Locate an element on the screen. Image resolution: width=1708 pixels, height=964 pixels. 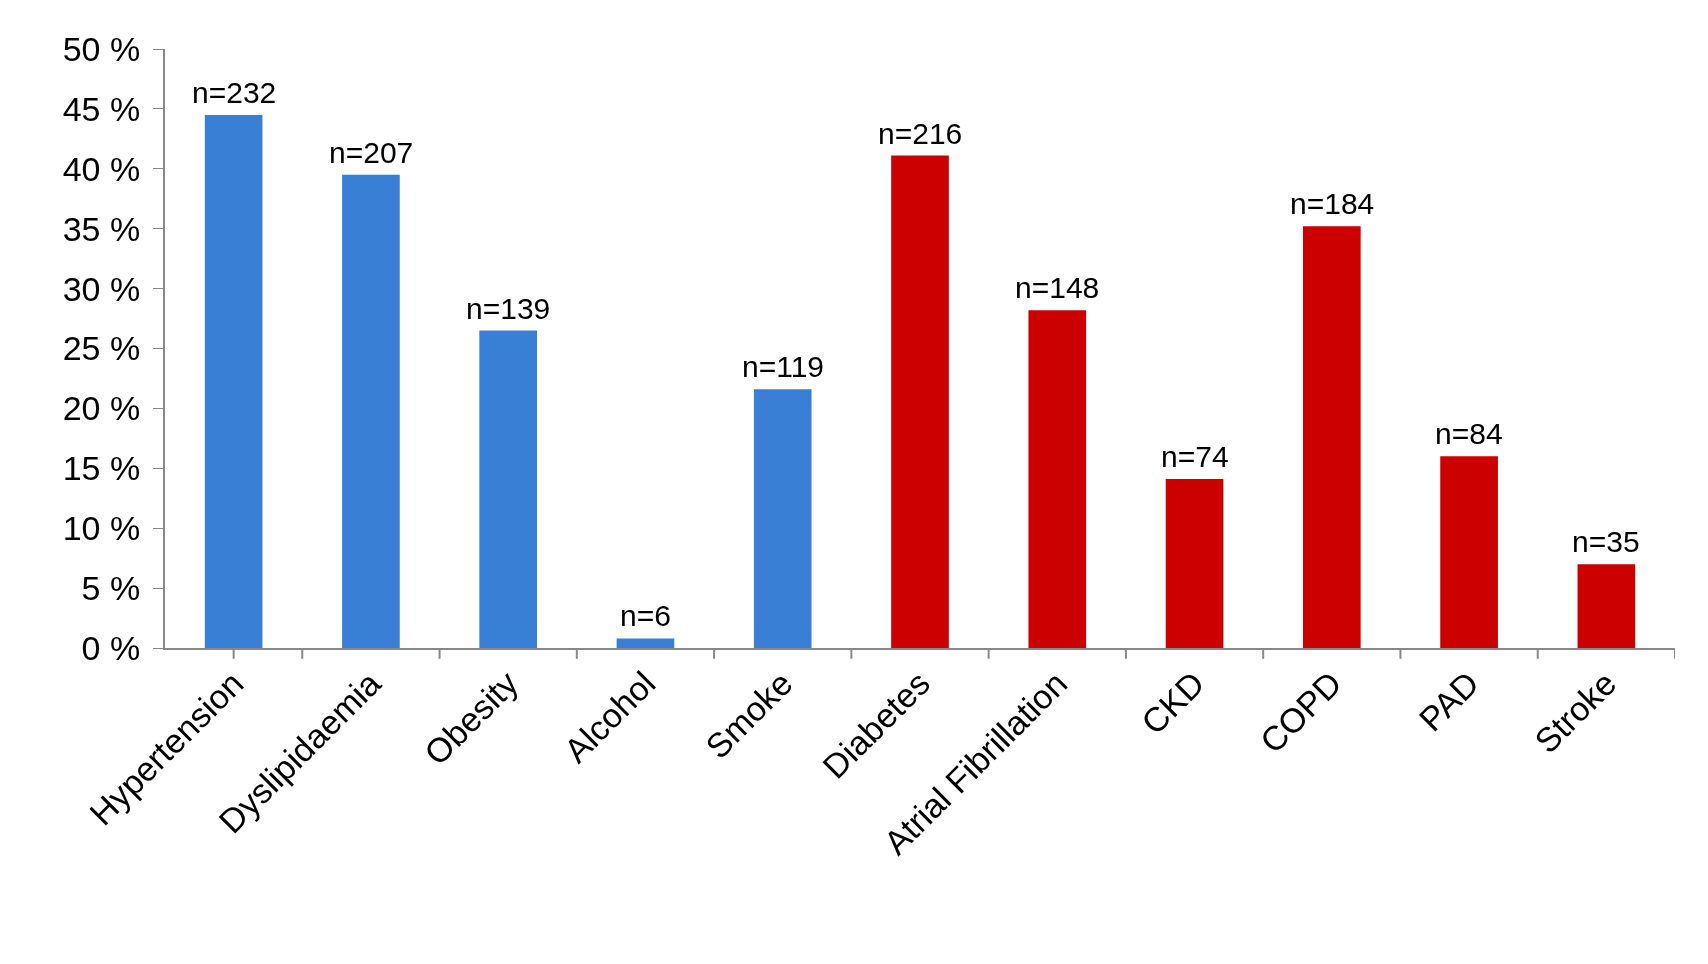
annotation: n=216 is located at coordinates (920, 133).